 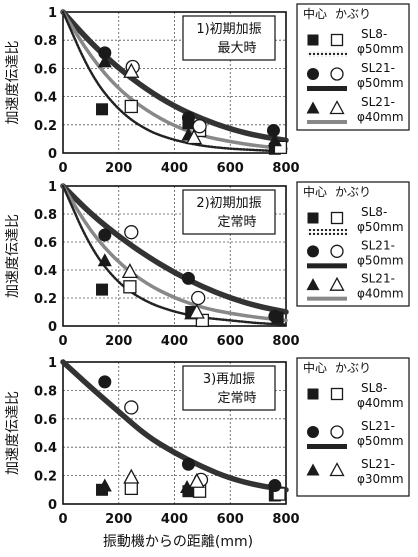 I want to click on plot-frame, so click(x=174, y=82).